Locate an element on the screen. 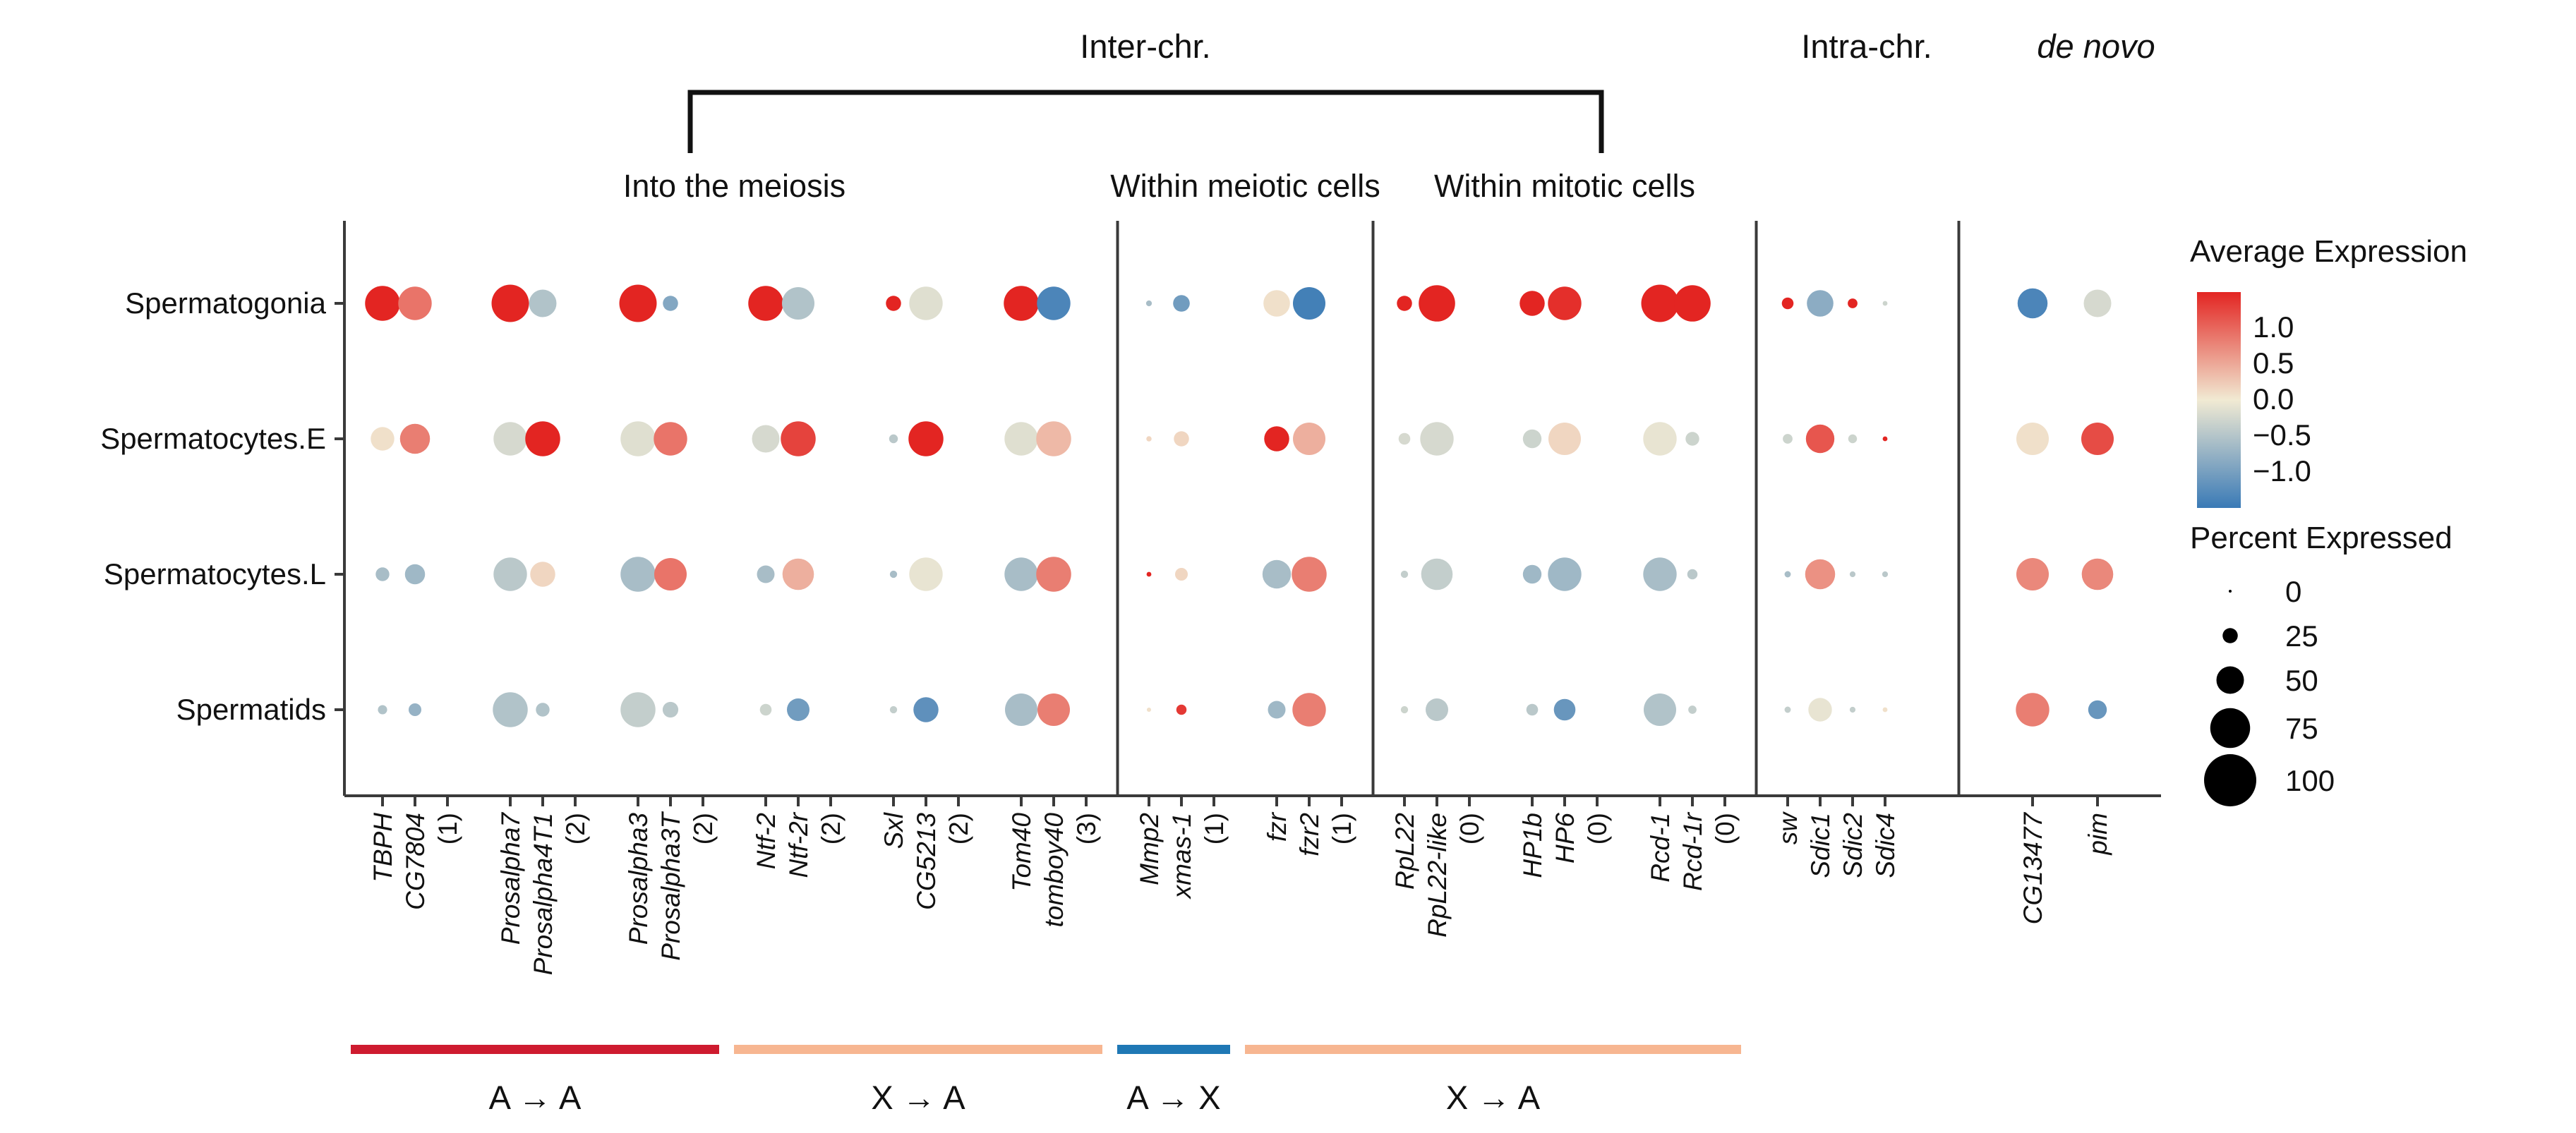  arrow-label: A → A is located at coordinates (535, 1097).